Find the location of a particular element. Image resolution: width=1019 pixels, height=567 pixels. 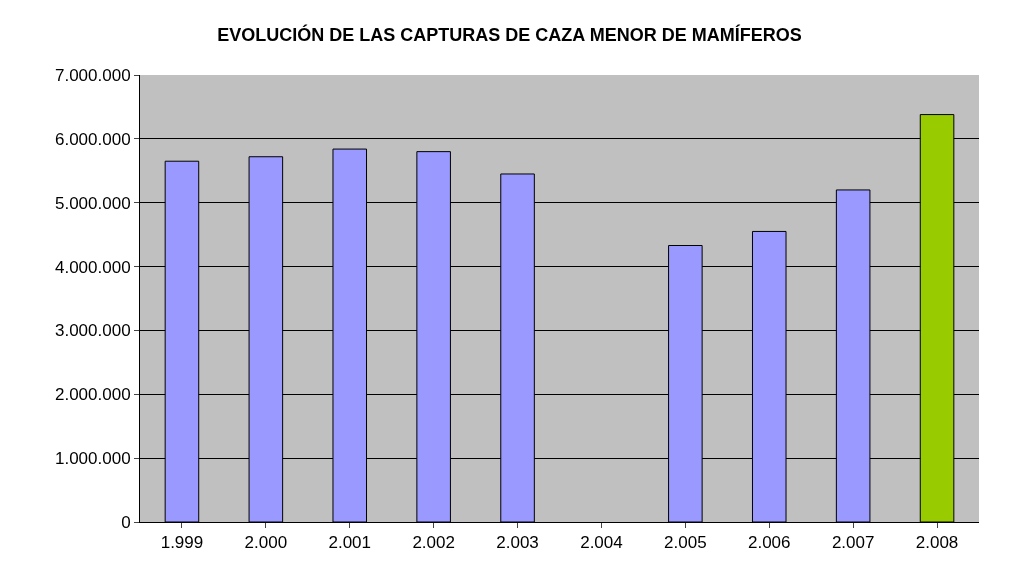

y-tick-label: 3.000.000 is located at coordinates (92, 331).